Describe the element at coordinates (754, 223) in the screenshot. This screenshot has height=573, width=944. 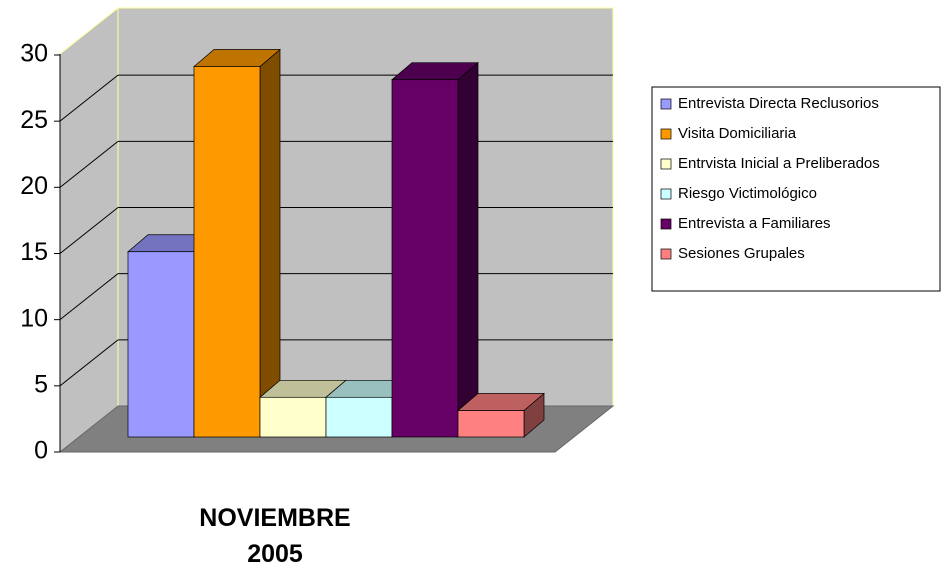
I see `legend-label: Entrevista a Familiares` at that location.